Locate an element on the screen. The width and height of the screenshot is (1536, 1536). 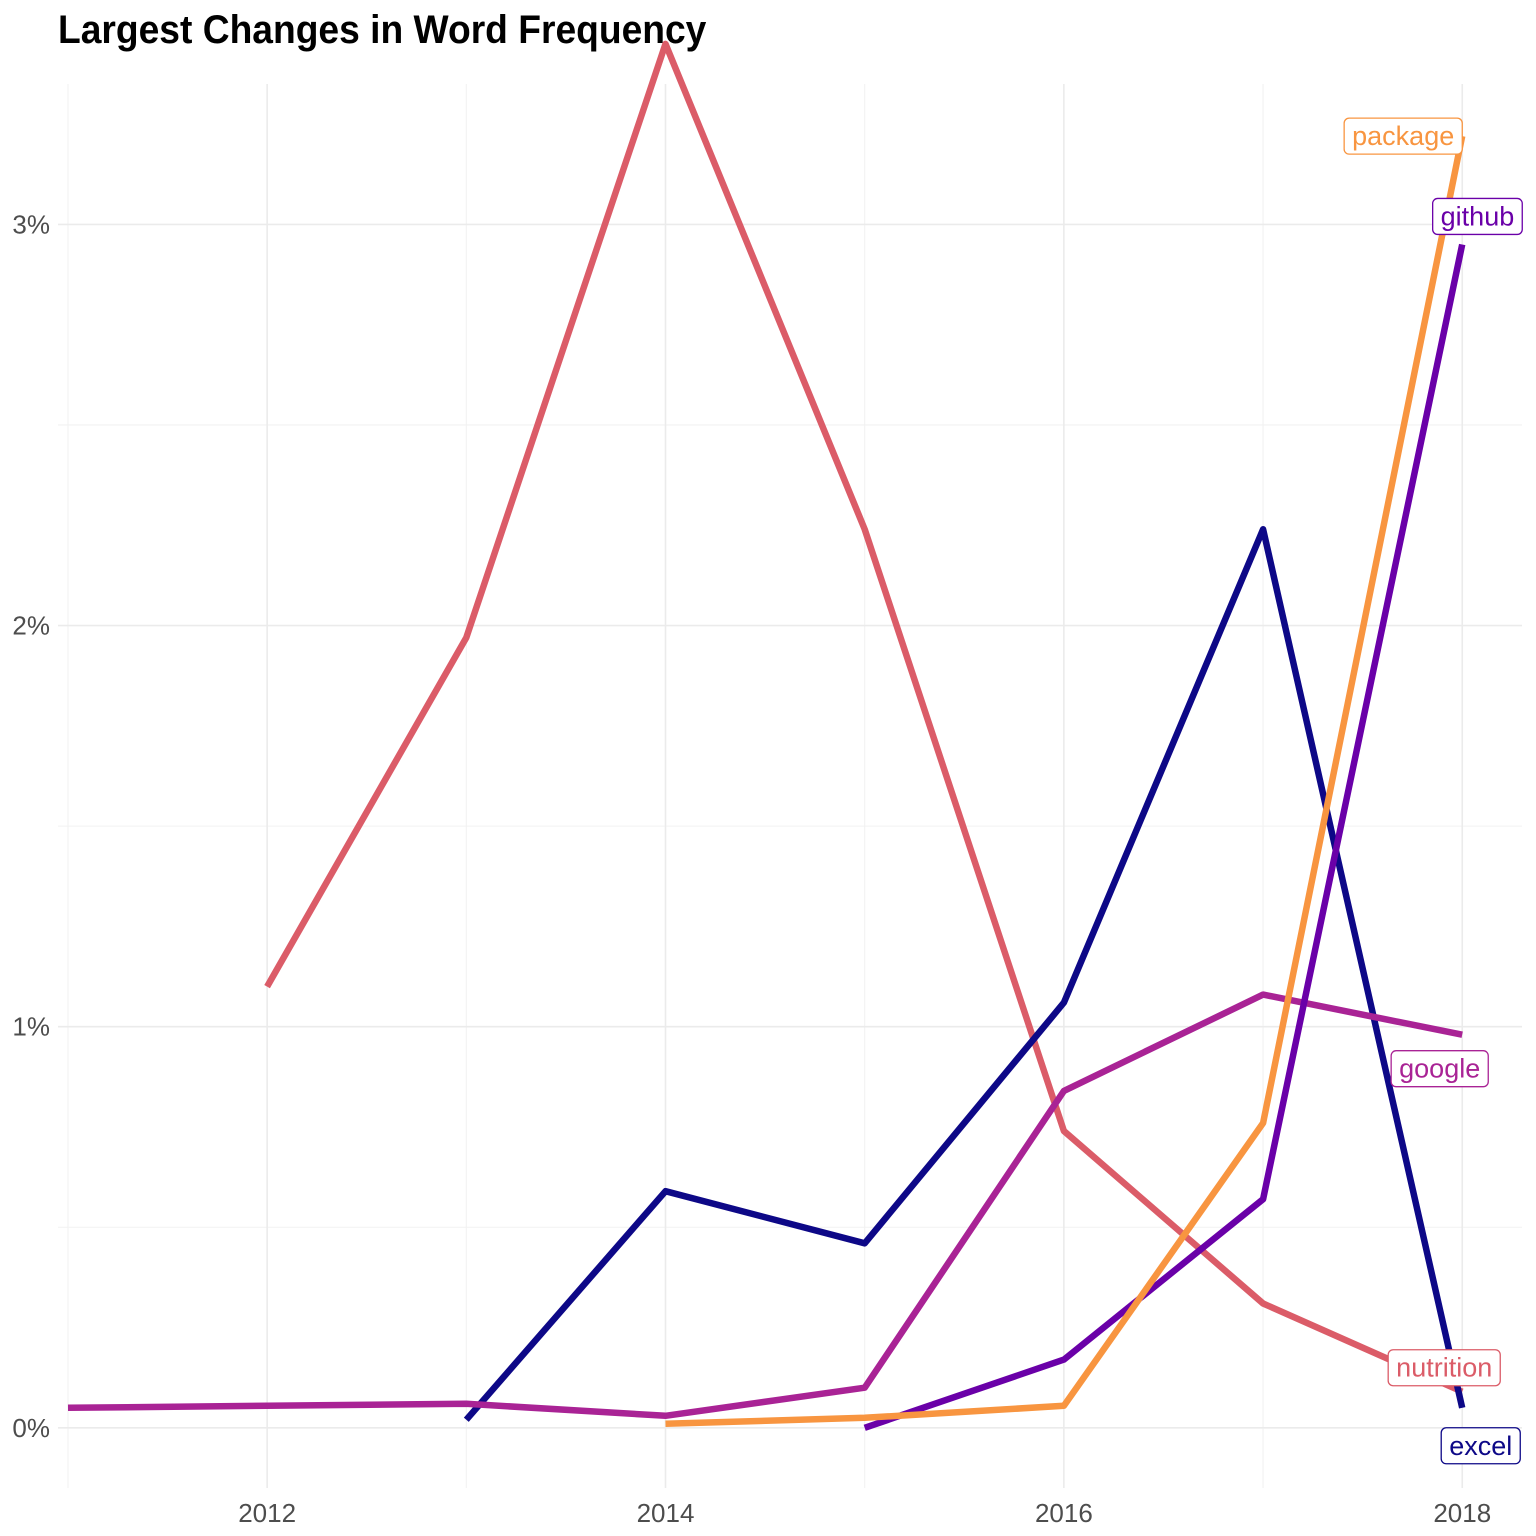
series-label-text: package is located at coordinates (1403, 136).